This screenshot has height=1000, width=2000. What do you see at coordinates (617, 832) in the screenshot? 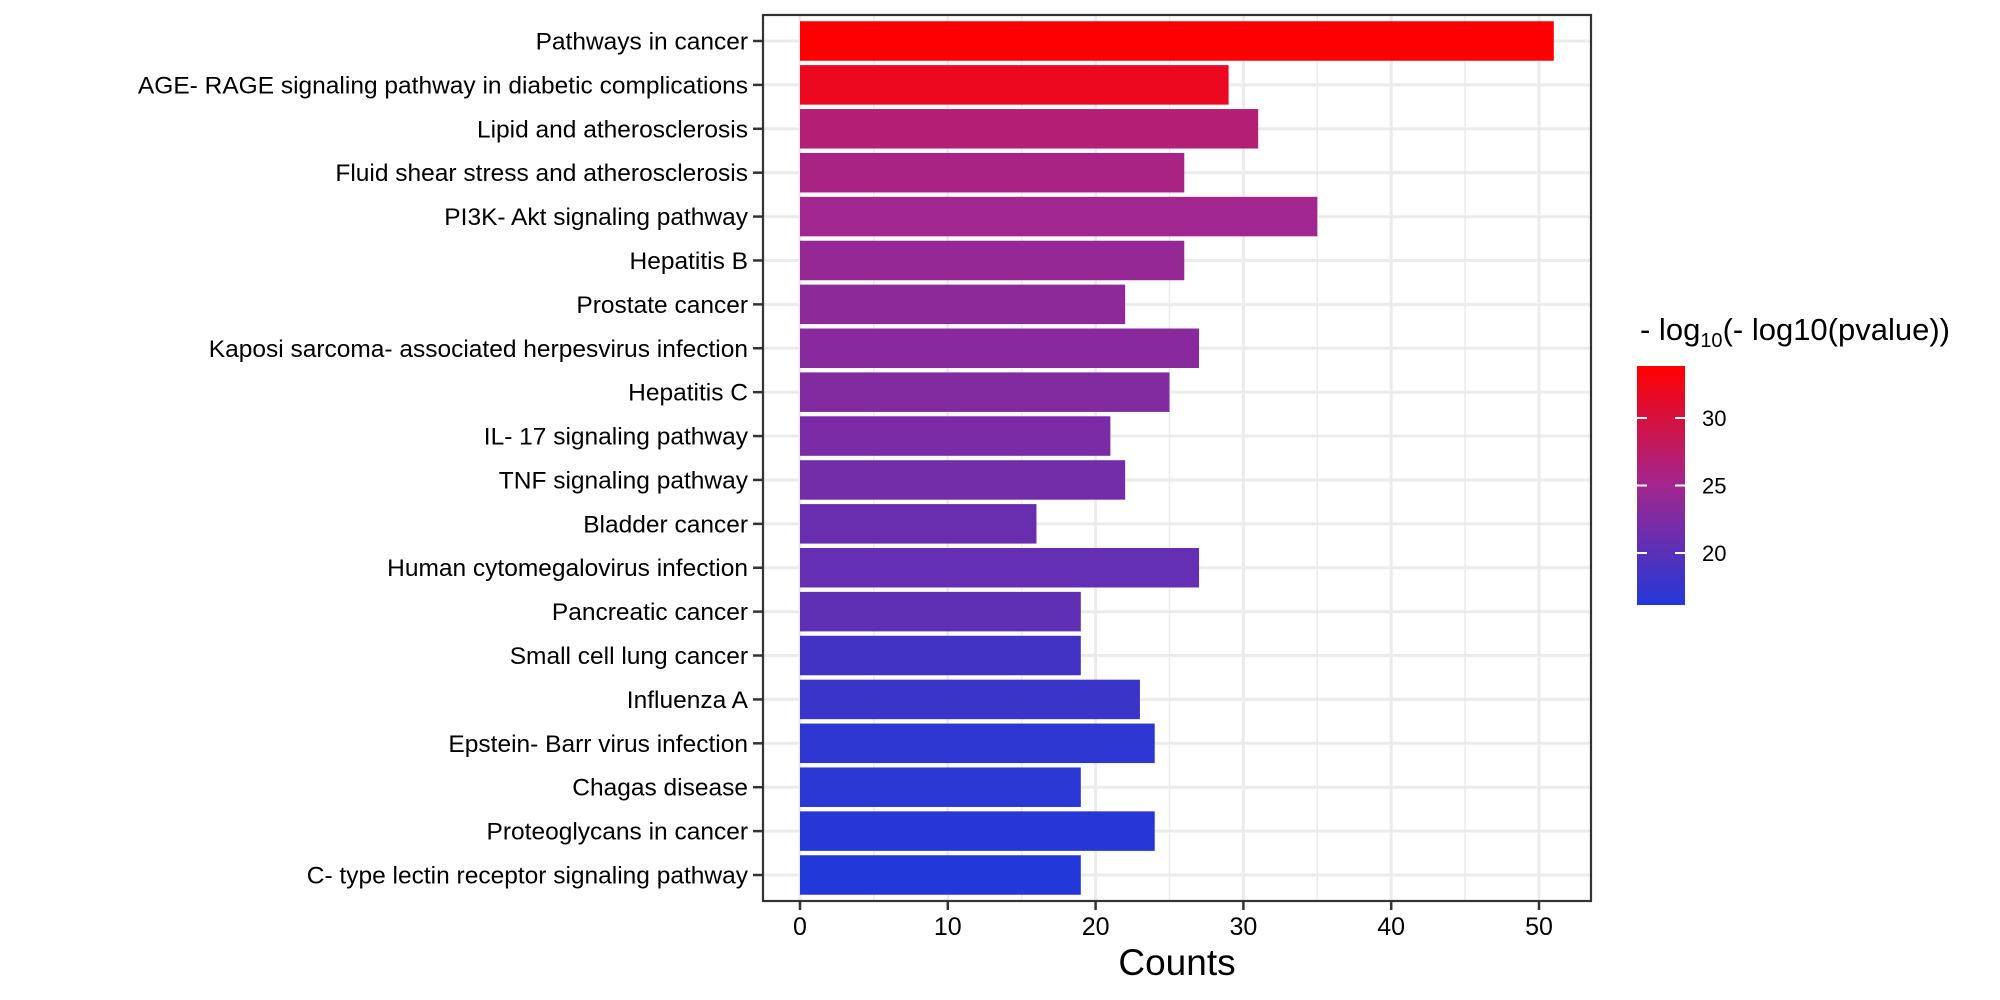
I see `y-tick-label: Proteoglycans in cancer` at bounding box center [617, 832].